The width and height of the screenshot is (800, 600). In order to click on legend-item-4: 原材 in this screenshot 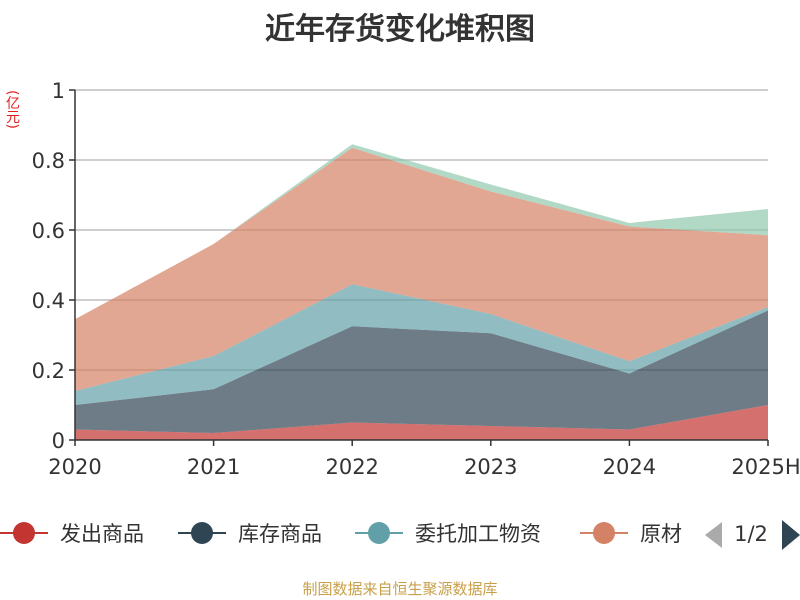, I will do `click(631, 534)`.